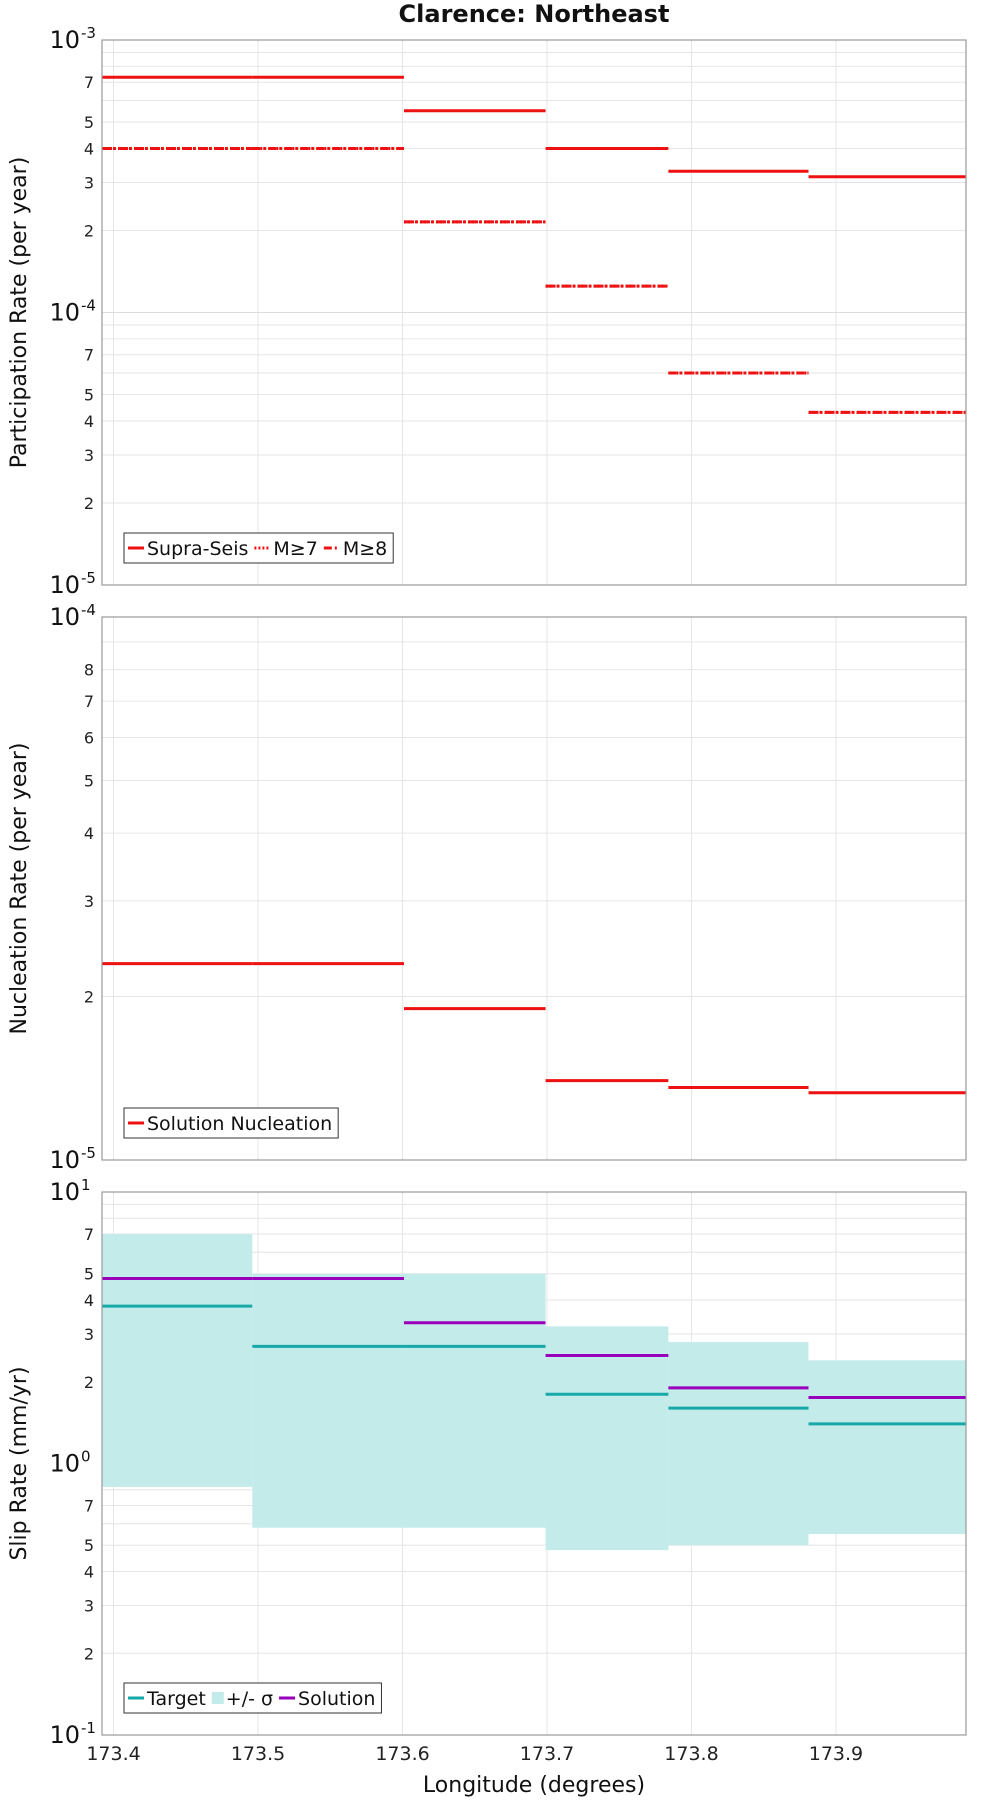 This screenshot has height=1804, width=1000. What do you see at coordinates (197, 549) in the screenshot?
I see `legend-label: Supra-Seis` at bounding box center [197, 549].